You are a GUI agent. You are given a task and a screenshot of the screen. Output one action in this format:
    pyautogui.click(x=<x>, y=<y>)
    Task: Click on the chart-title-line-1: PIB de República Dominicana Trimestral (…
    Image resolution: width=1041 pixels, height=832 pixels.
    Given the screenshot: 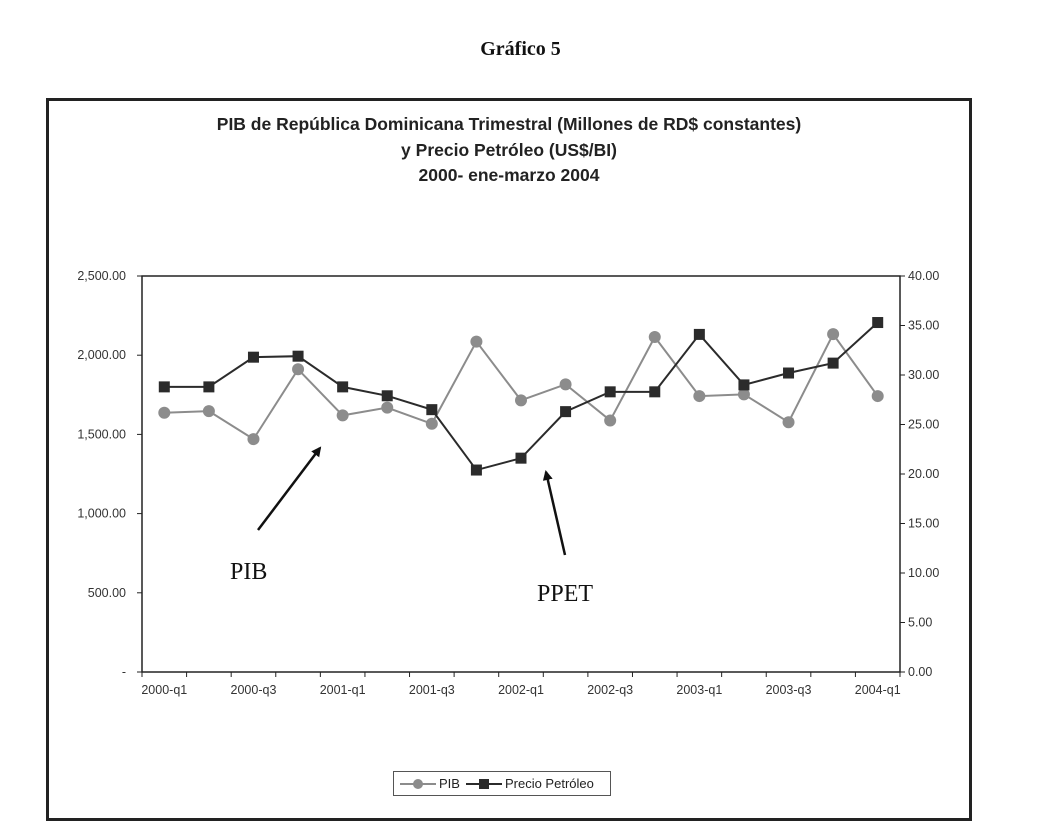 What is the action you would take?
    pyautogui.click(x=509, y=124)
    